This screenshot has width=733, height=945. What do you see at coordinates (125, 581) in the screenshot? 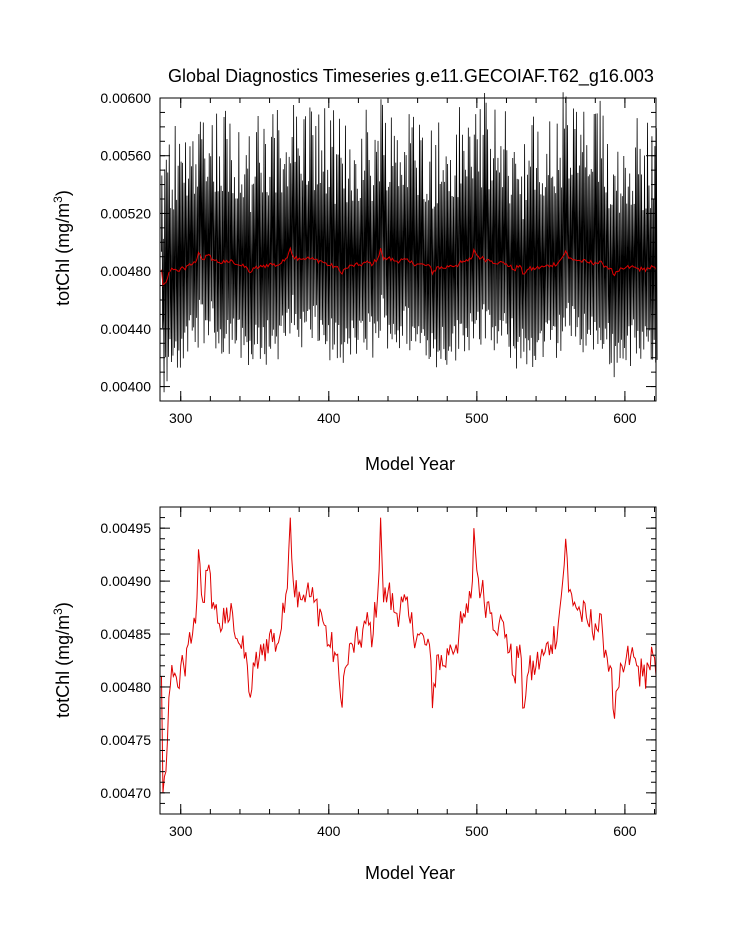
I see `y-tick-label: 0.00490` at bounding box center [125, 581].